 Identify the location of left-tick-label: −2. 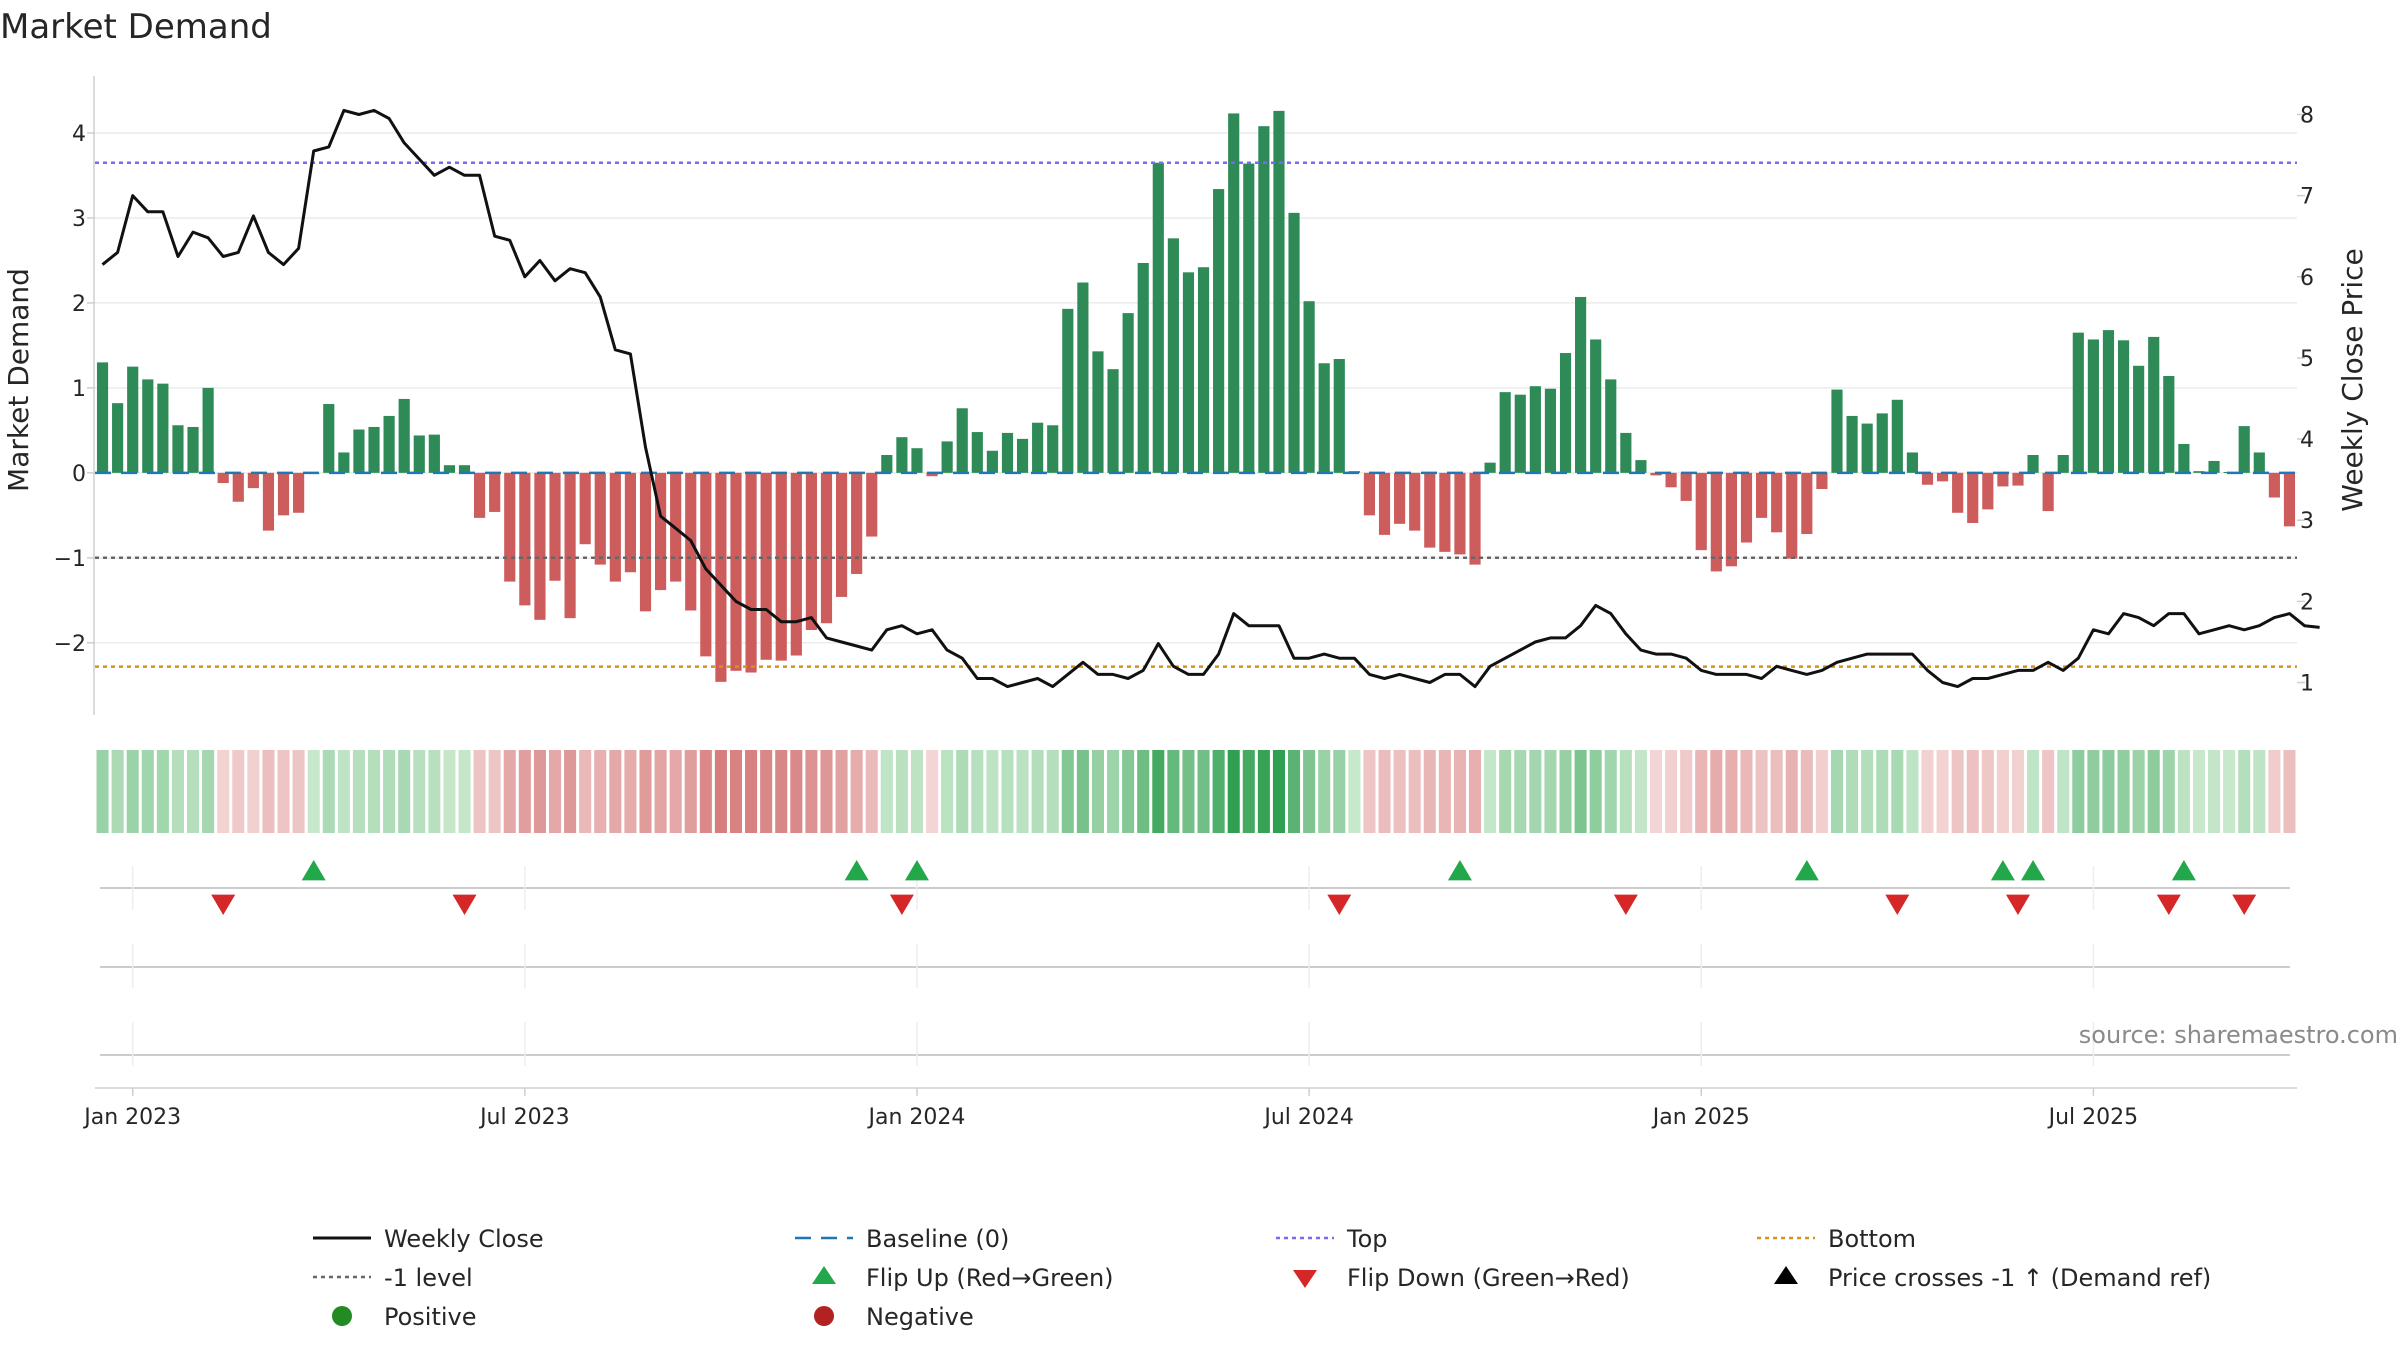
(70, 644).